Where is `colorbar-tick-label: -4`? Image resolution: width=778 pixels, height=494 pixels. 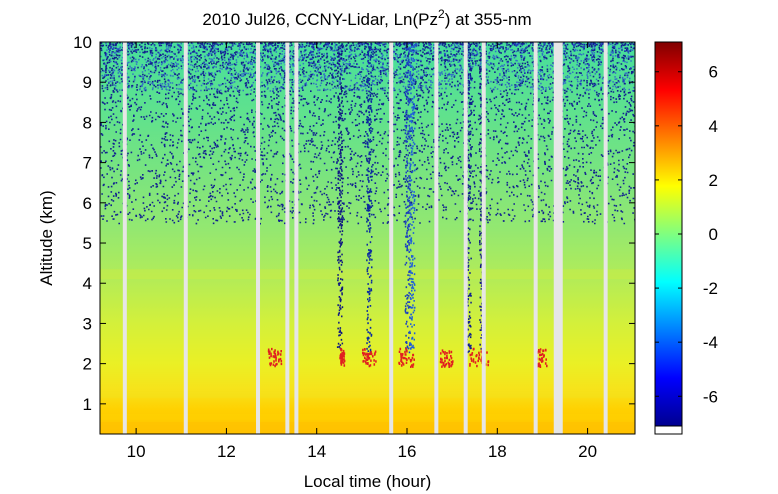 colorbar-tick-label: -4 is located at coordinates (710, 342).